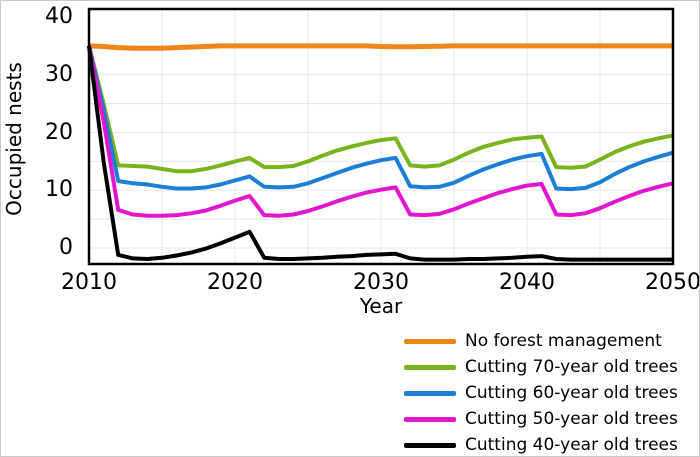 The image size is (700, 457). Describe the element at coordinates (430, 341) in the screenshot. I see `legend-swatch-orange` at that location.